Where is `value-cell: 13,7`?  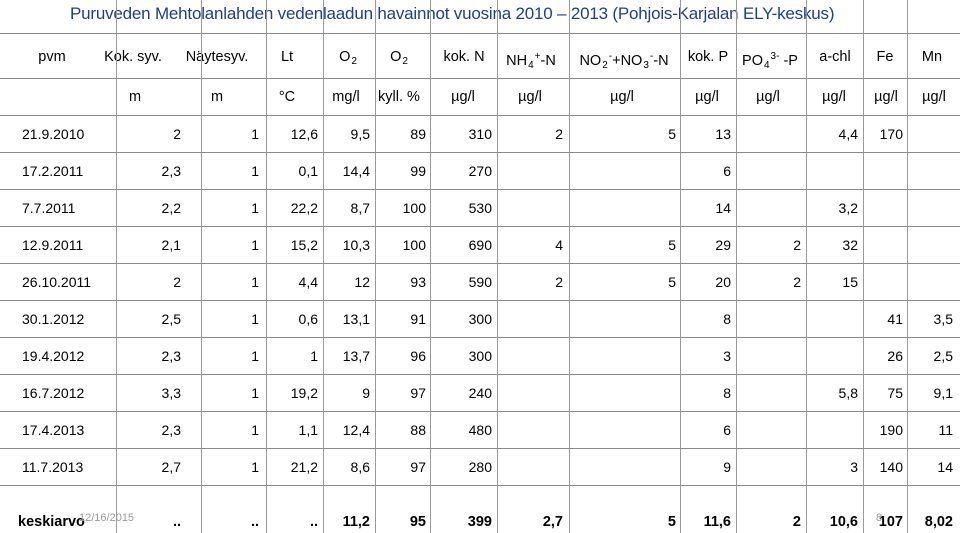
value-cell: 13,7 is located at coordinates (356, 356).